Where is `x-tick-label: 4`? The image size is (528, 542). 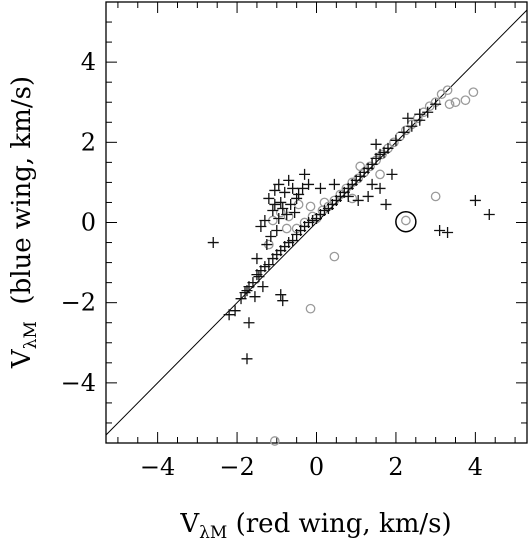 x-tick-label: 4 is located at coordinates (475, 467).